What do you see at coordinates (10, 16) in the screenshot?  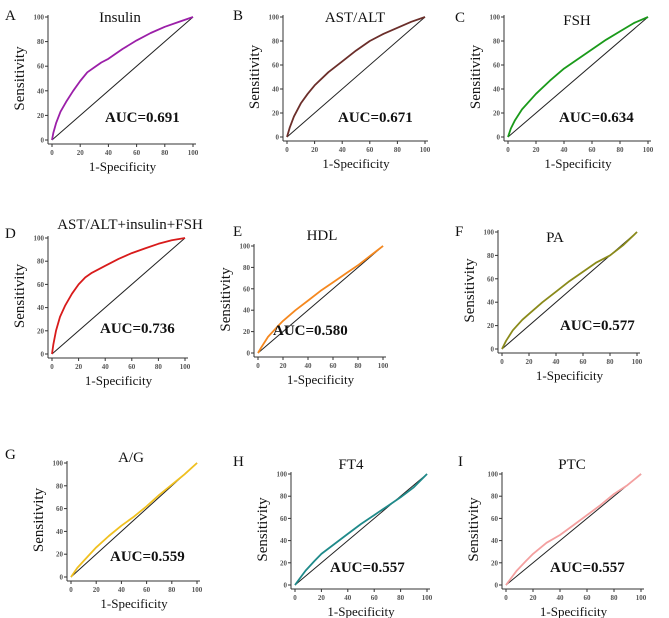 I see `panel-label: A` at bounding box center [10, 16].